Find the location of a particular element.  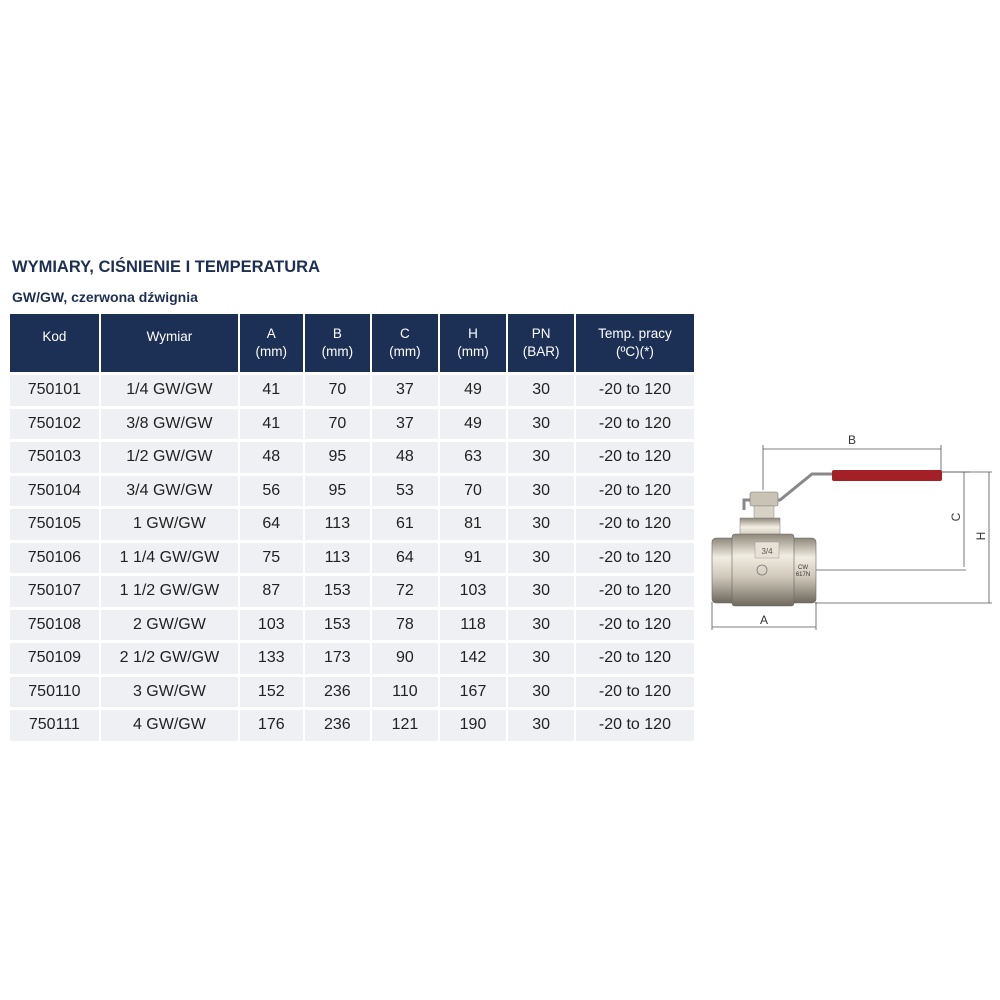

table-cell: 750109 is located at coordinates (54, 658).